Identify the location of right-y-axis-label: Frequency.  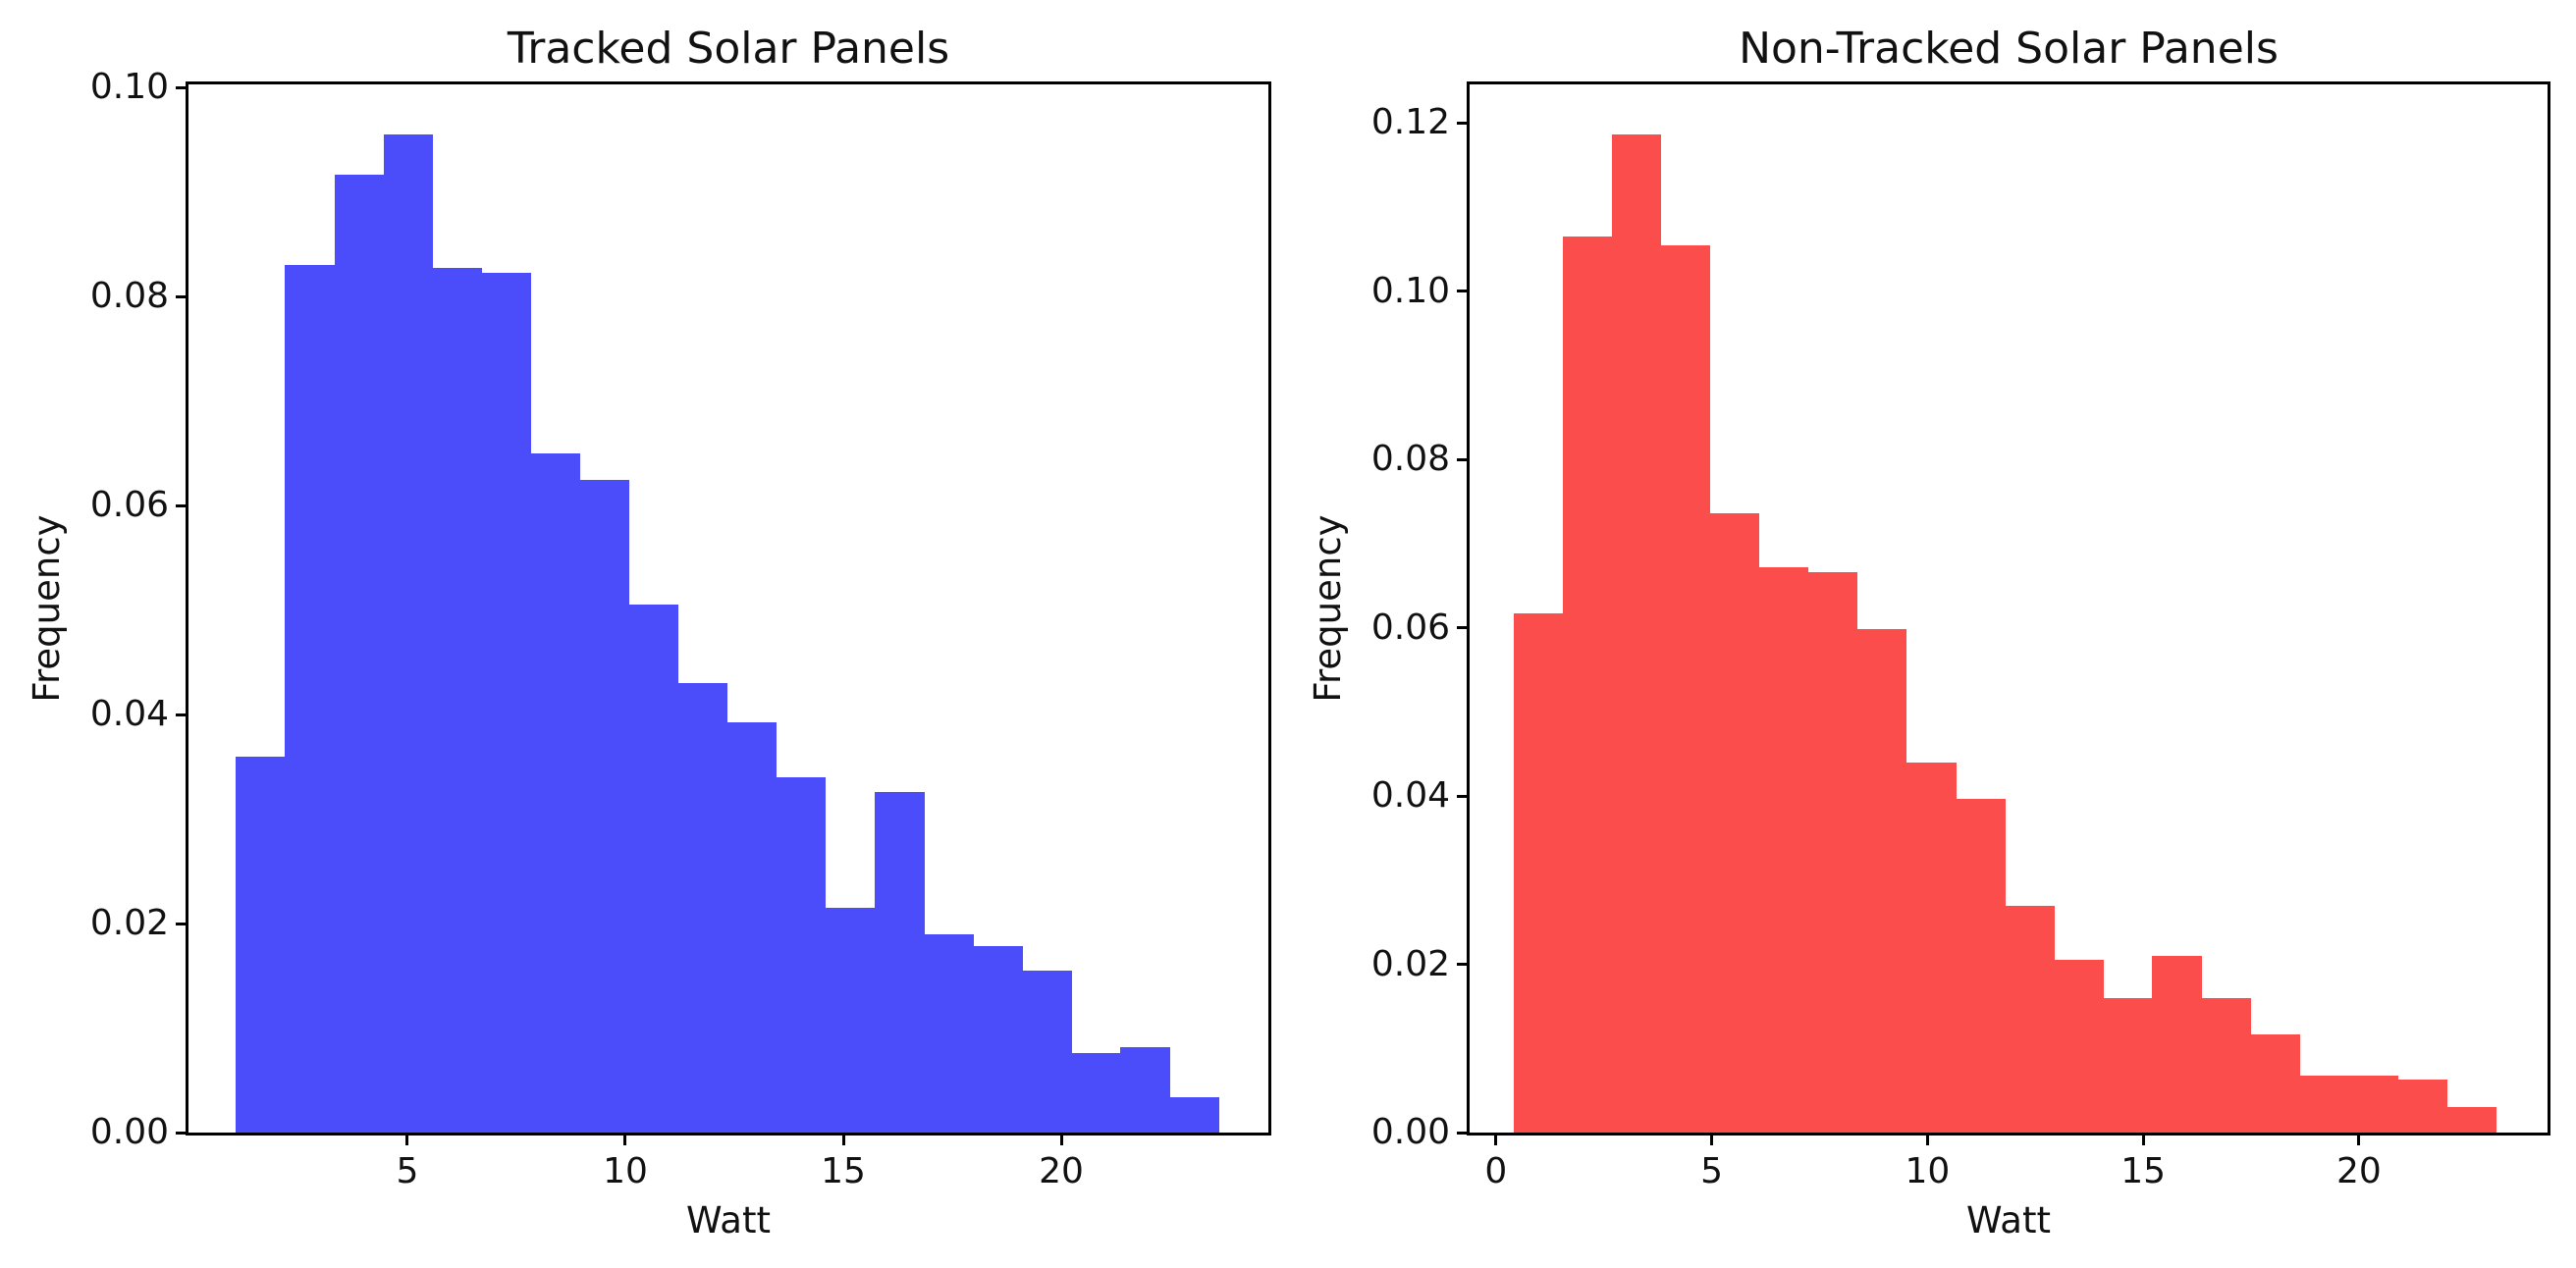
(1328, 608).